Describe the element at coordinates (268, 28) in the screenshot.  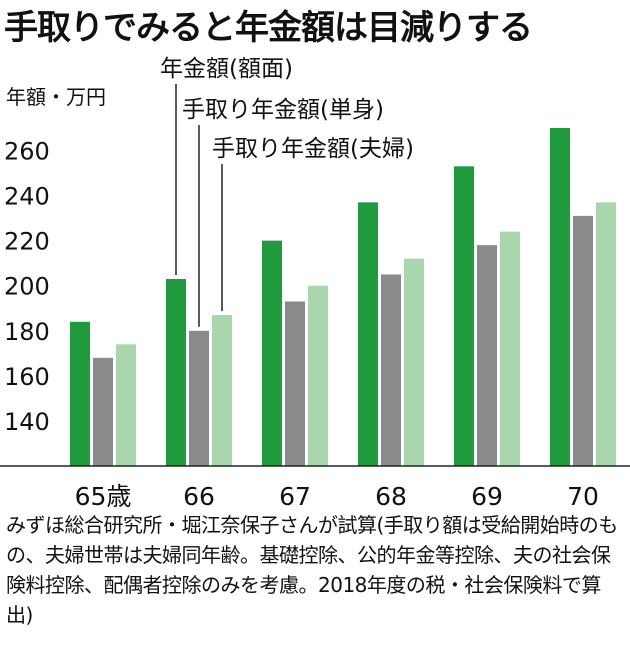
I see `chart-title: 手取りでみると年金額は目減りする` at that location.